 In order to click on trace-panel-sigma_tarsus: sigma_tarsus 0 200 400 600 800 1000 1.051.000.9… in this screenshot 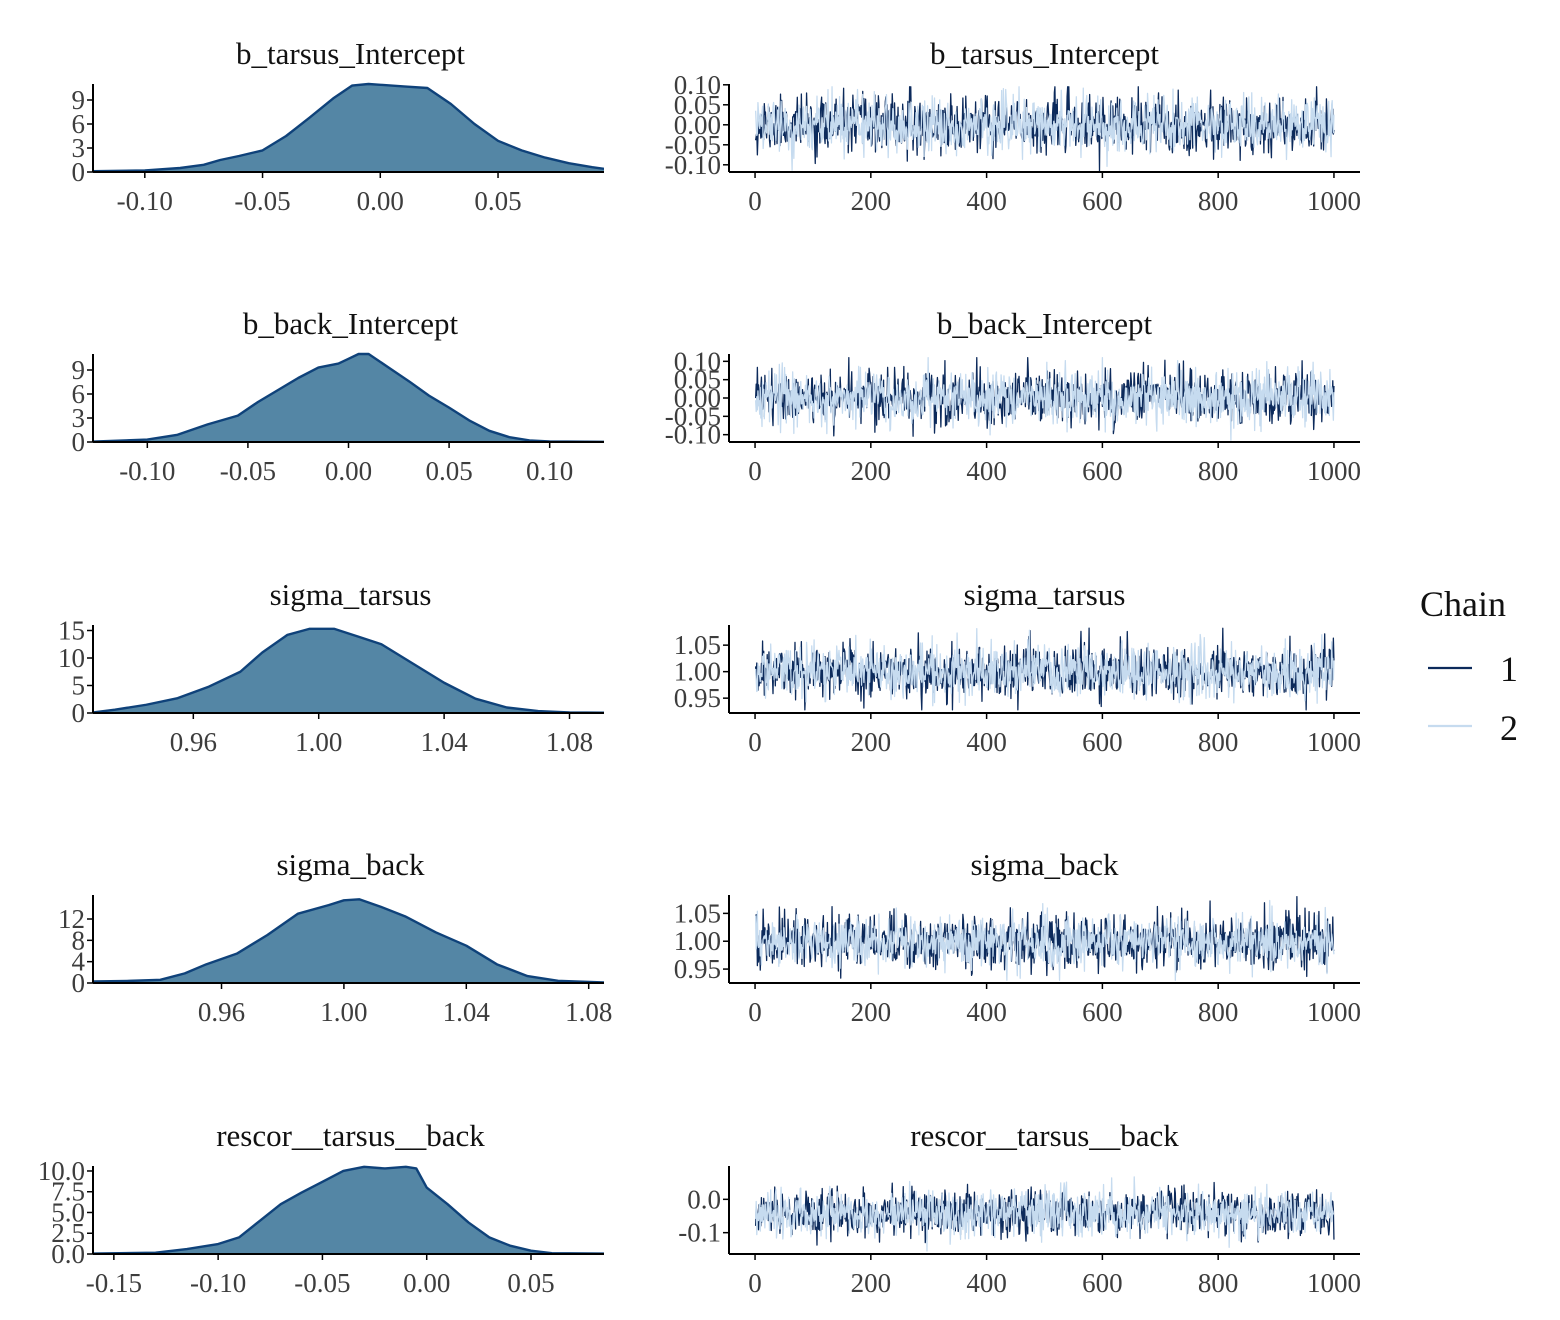, I will do `click(1017, 667)`.